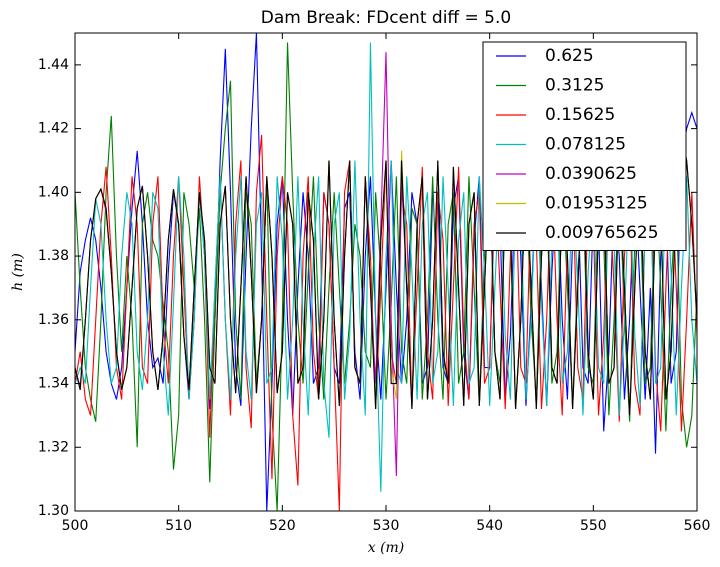 Image resolution: width=720 pixels, height=567 pixels. I want to click on legend-label: 0.0390625, so click(591, 174).